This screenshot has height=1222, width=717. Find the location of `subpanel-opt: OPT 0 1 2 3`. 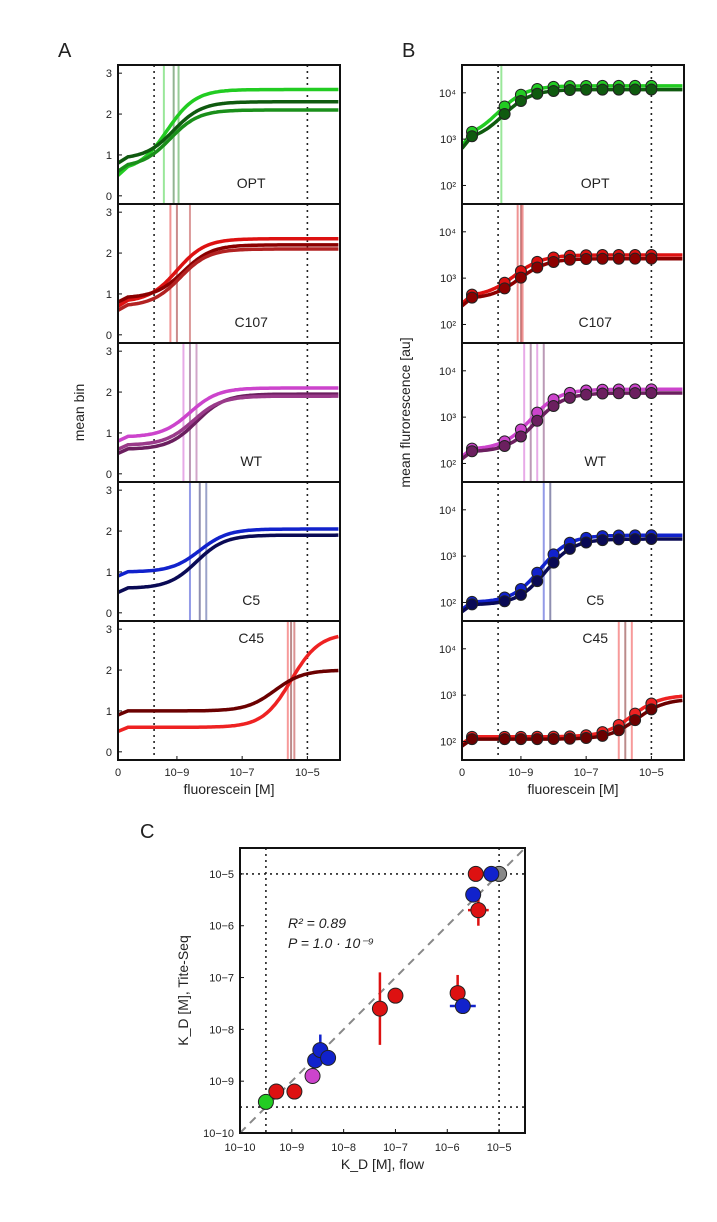

subpanel-opt: OPT 0 1 2 3 is located at coordinates (223, 134).